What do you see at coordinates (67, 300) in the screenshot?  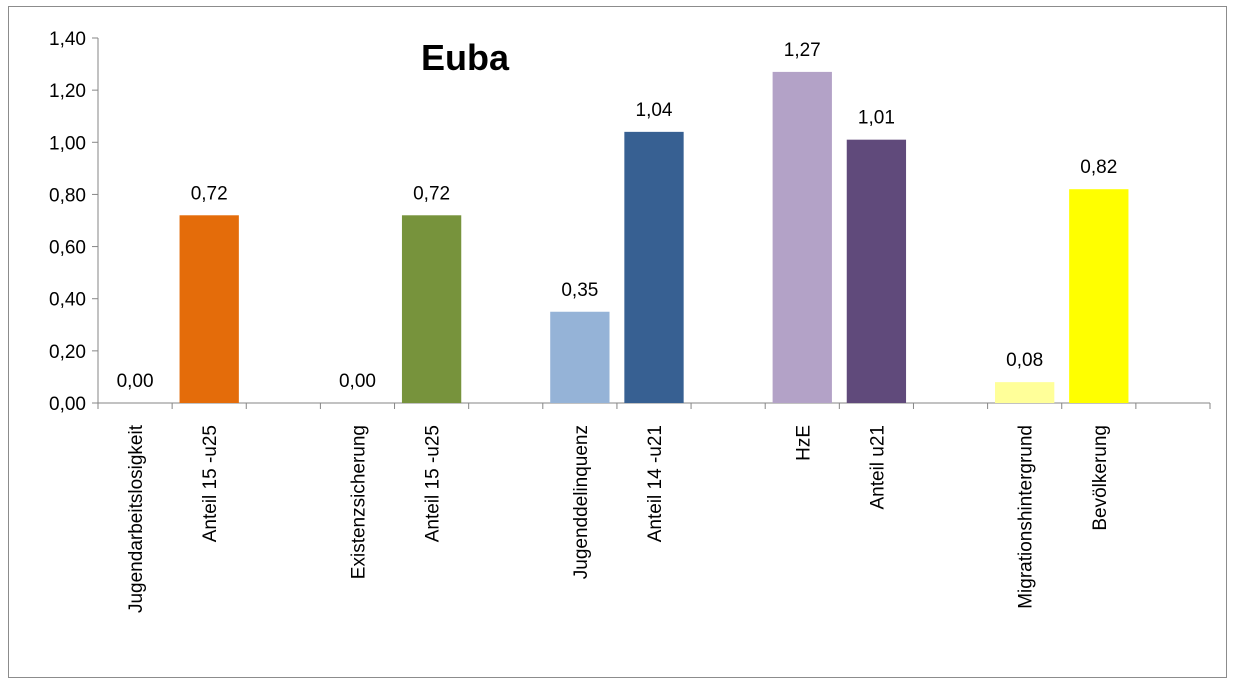 I see `y-tick-label: 0,40` at bounding box center [67, 300].